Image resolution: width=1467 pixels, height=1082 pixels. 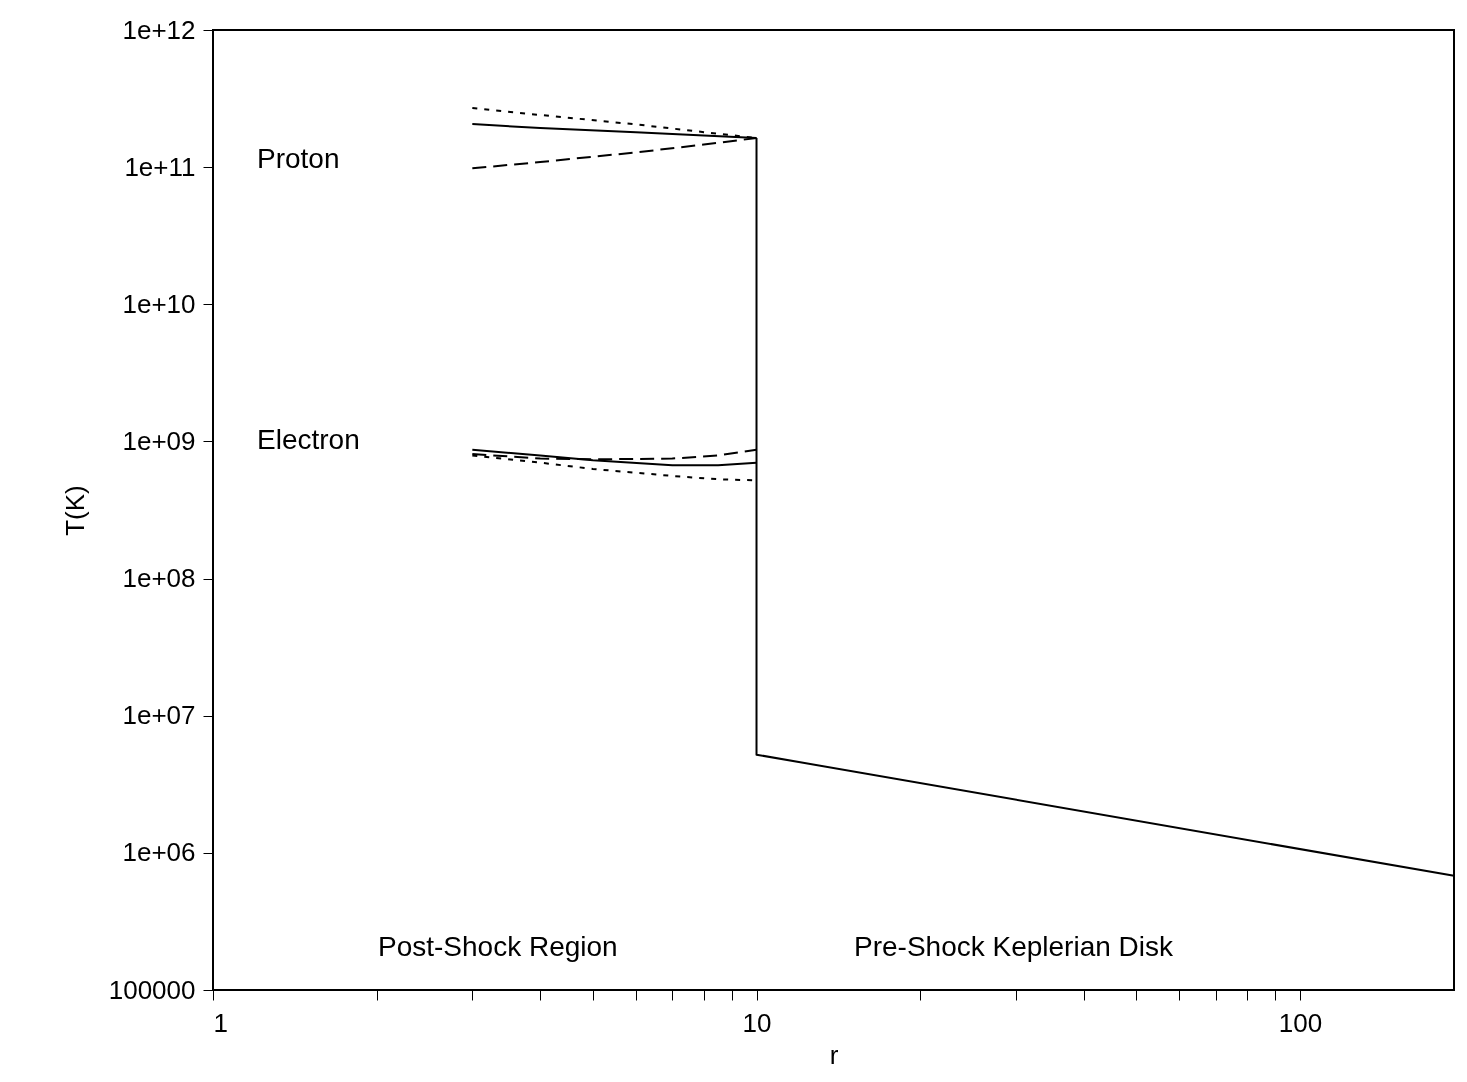 I want to click on x-tick-label: 10, so click(x=757, y=1022).